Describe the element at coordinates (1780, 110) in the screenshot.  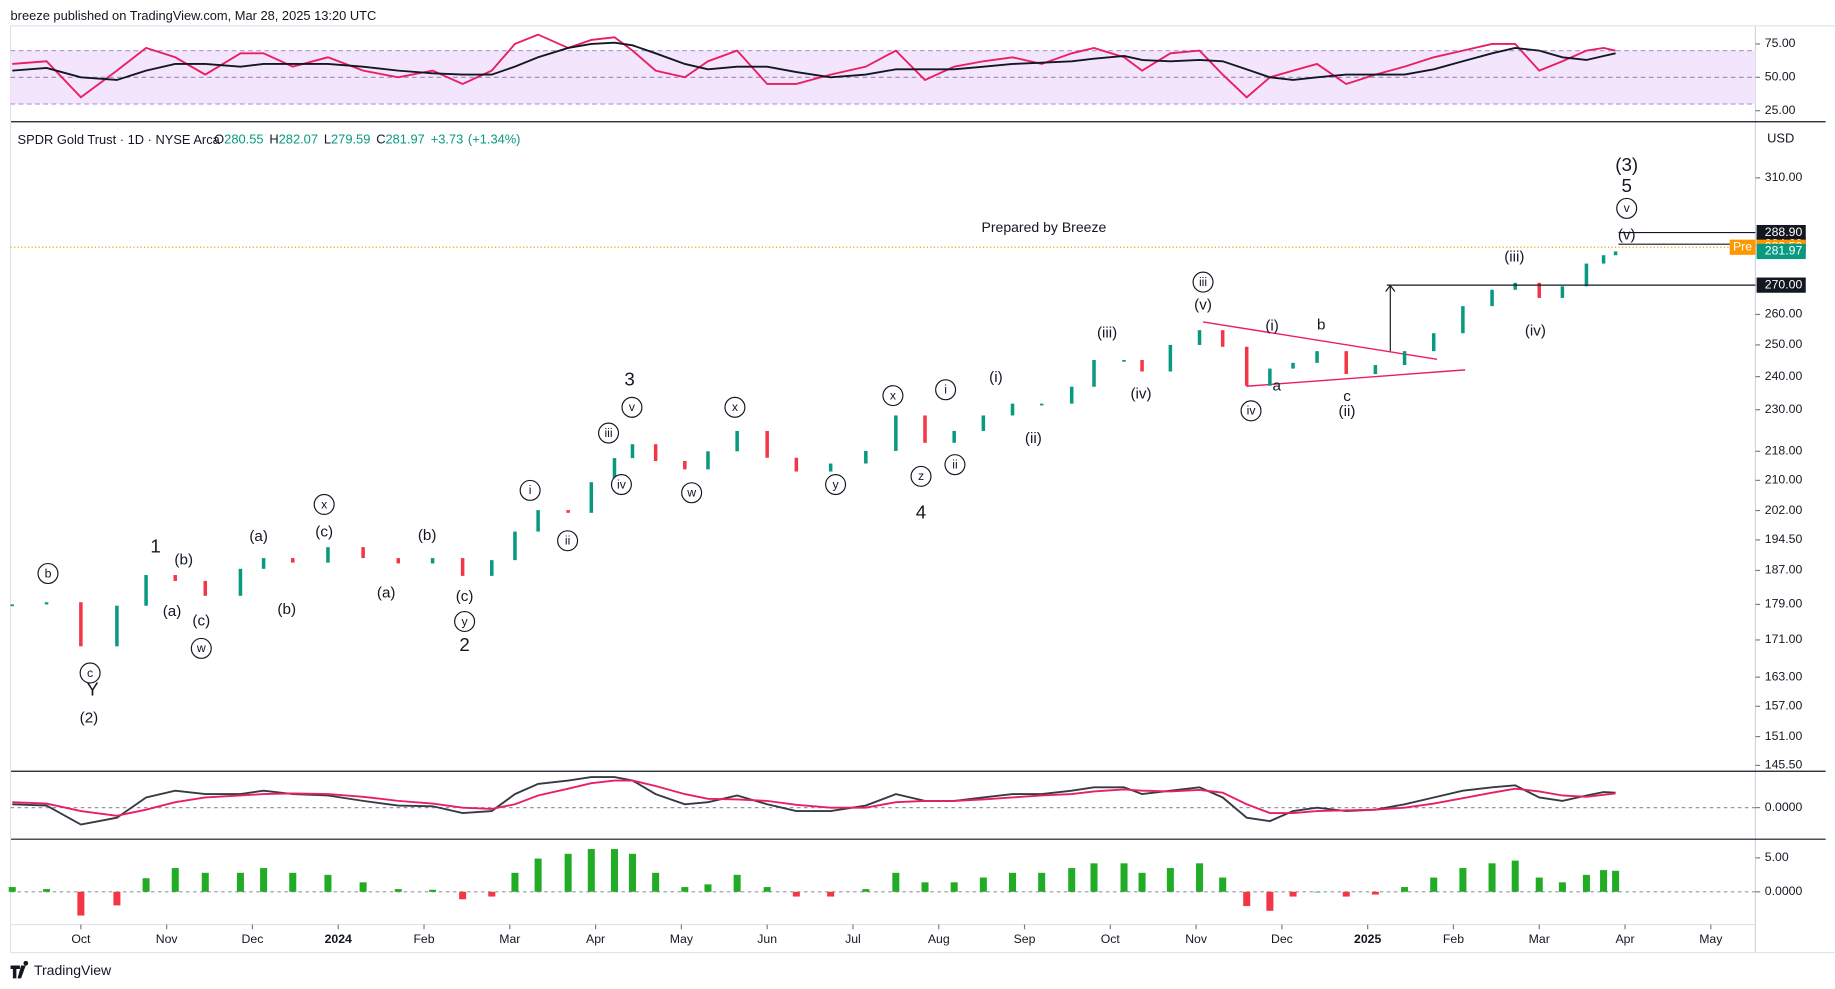
I see `y-tick-label: 25.00` at that location.